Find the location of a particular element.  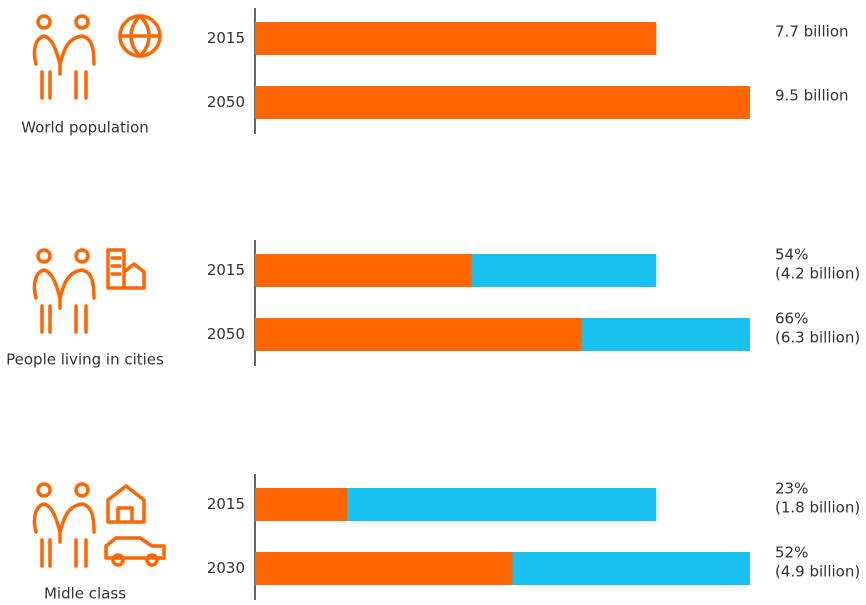

share-label: 52% is located at coordinates (791, 553).